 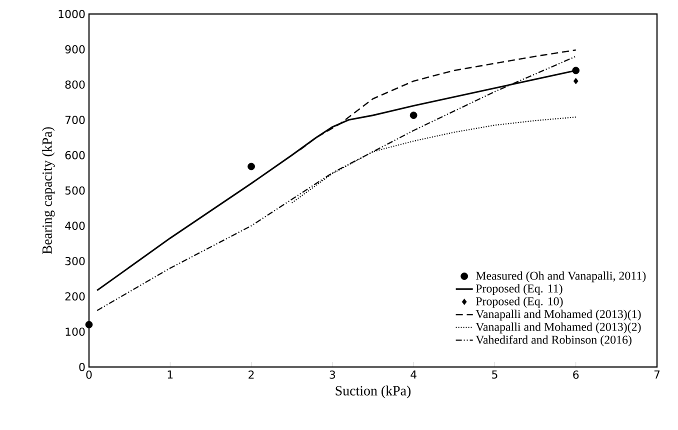 What do you see at coordinates (75, 49) in the screenshot?
I see `y-tick-label: 900` at bounding box center [75, 49].